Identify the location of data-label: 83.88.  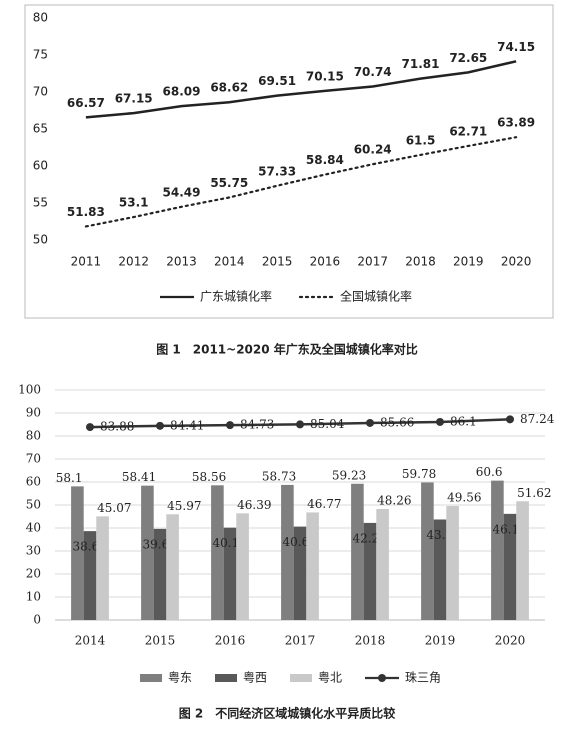
(117, 427).